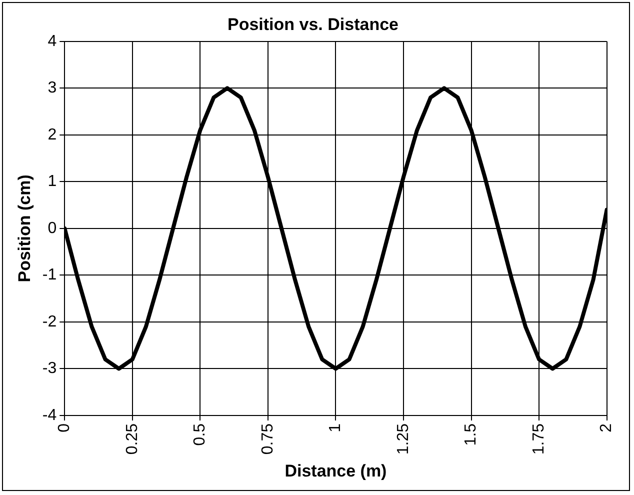  Describe the element at coordinates (52, 228) in the screenshot. I see `y-tick-label: 0` at that location.